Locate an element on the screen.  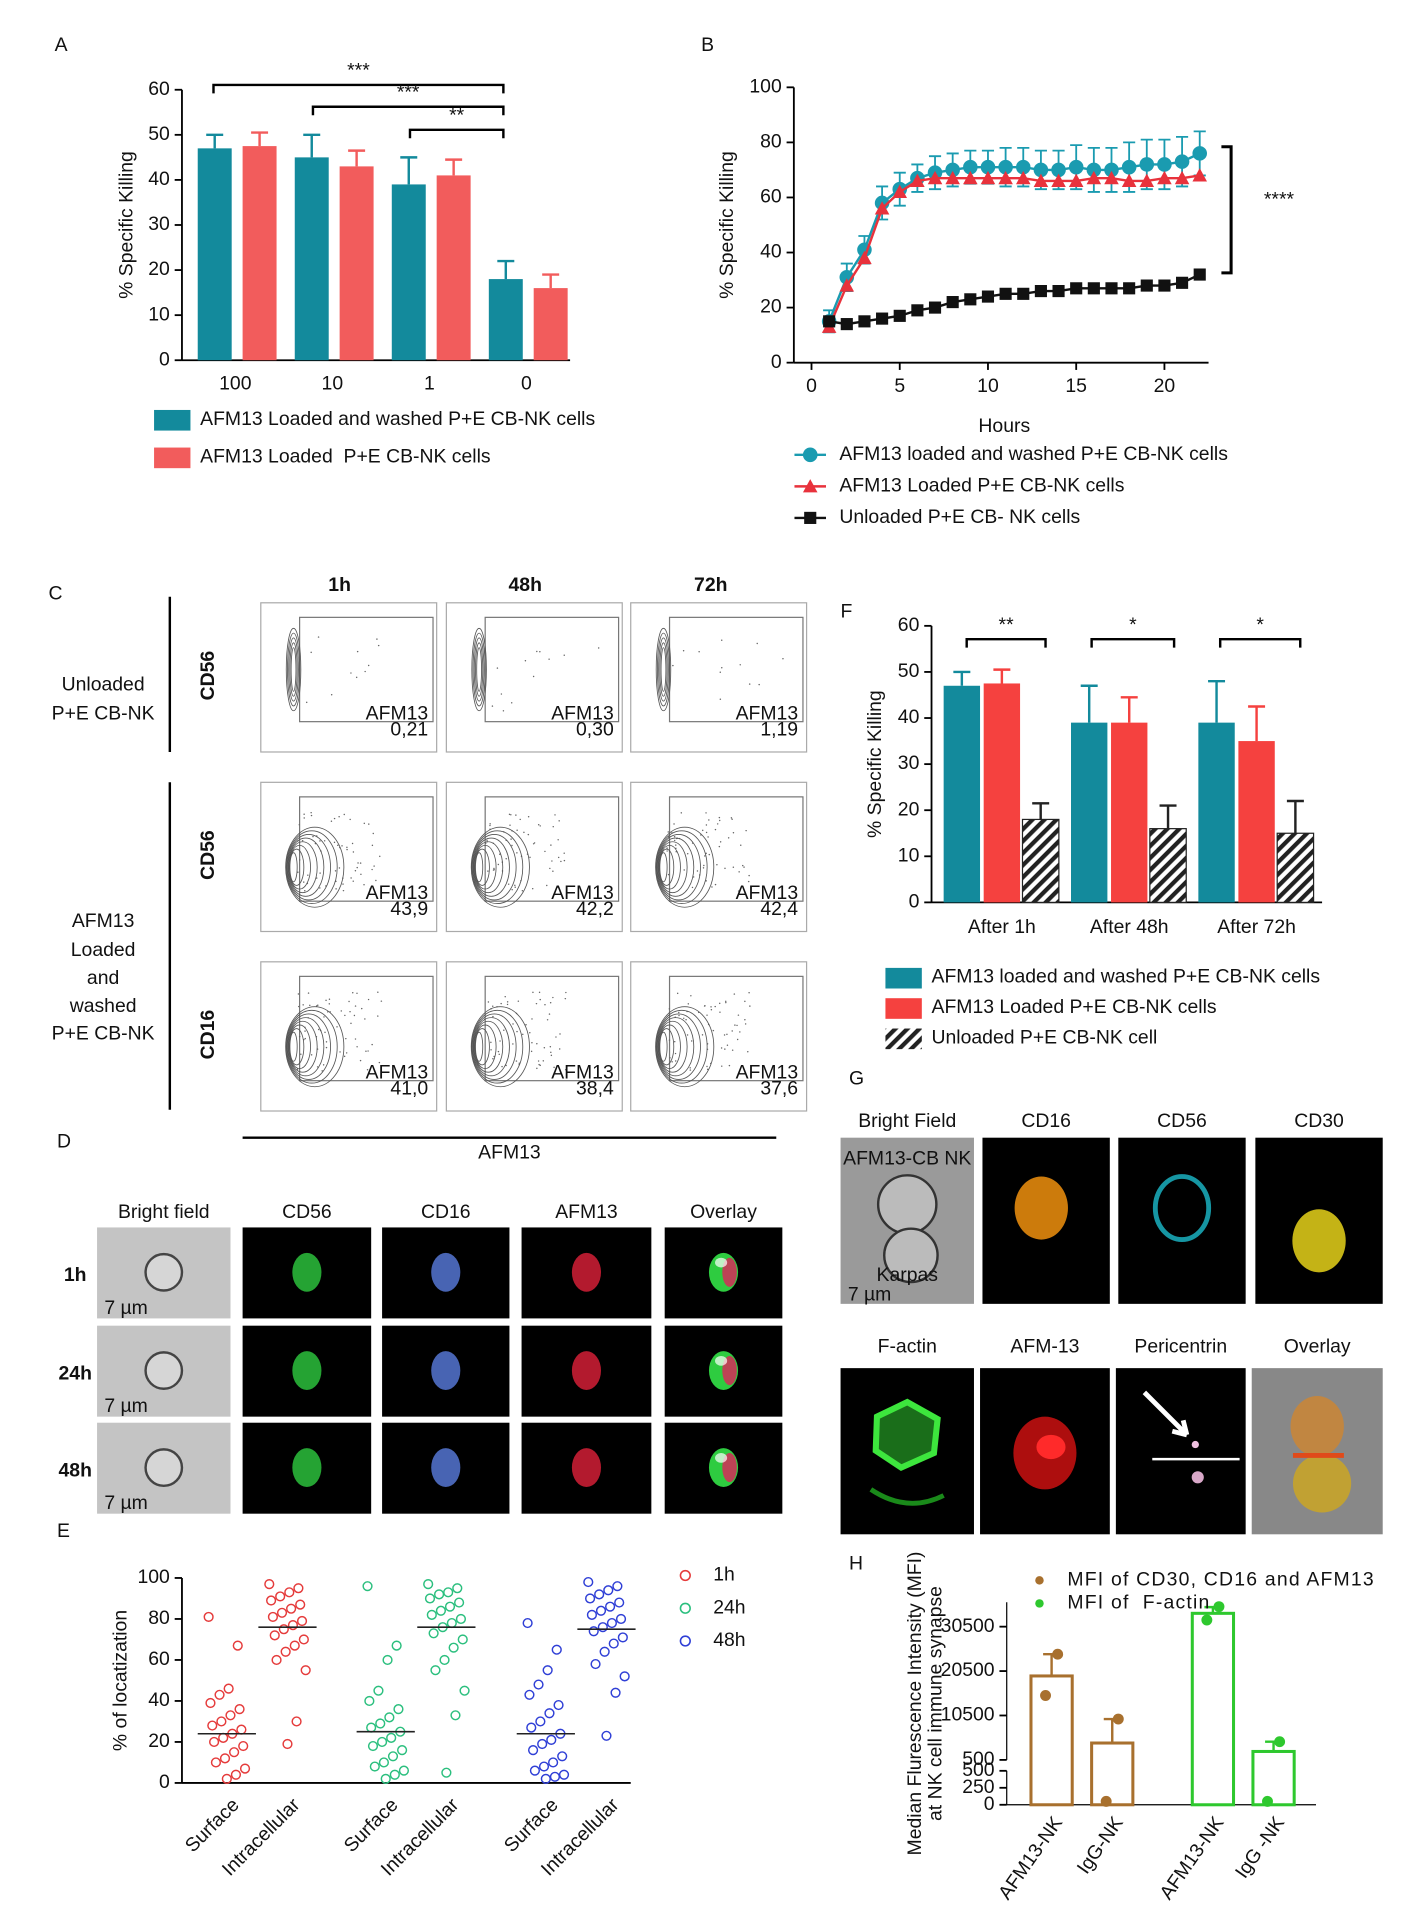
annotation: ** is located at coordinates (1007, 625).